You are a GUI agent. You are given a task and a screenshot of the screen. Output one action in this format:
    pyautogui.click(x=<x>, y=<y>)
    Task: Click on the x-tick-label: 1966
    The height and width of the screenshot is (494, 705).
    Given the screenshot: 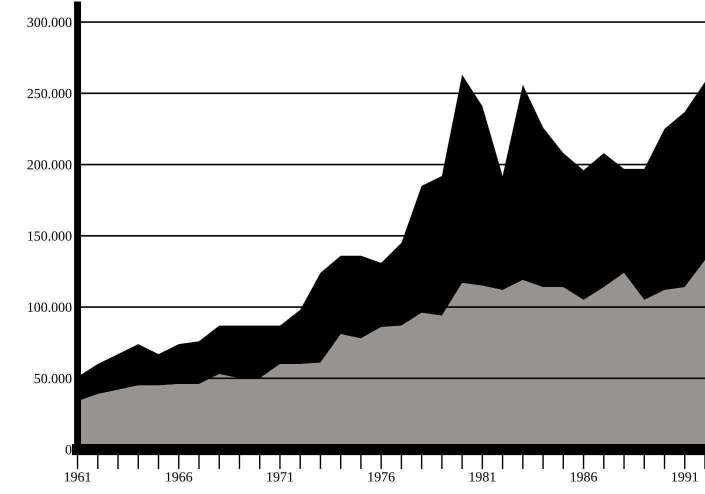 What is the action you would take?
    pyautogui.click(x=179, y=477)
    